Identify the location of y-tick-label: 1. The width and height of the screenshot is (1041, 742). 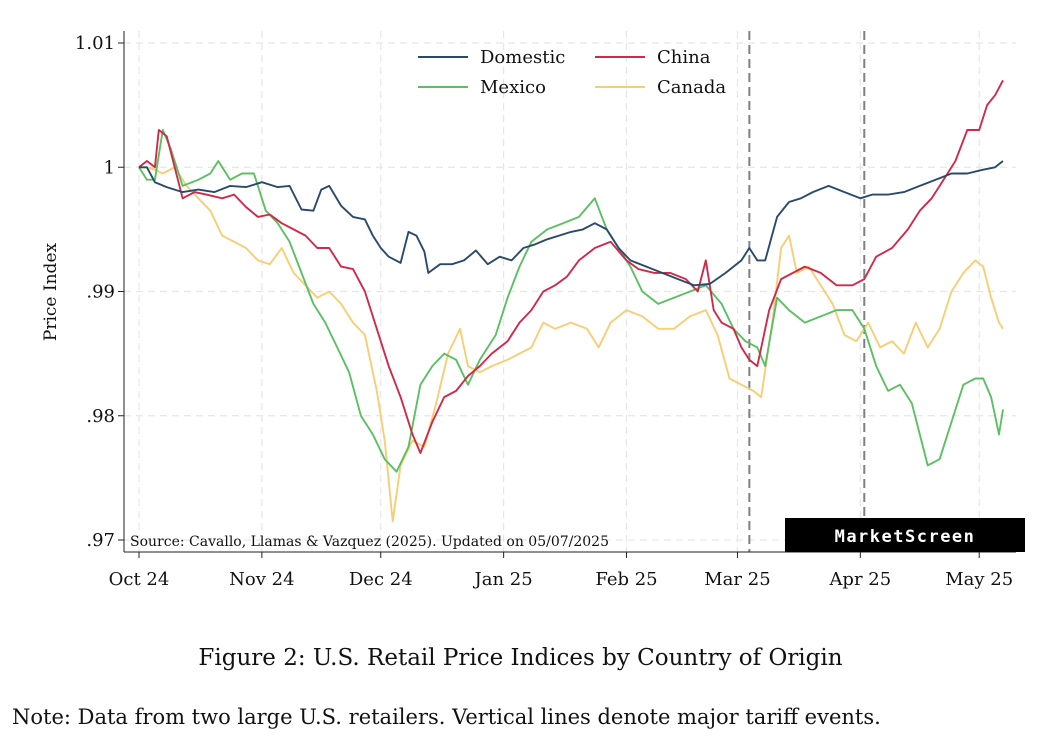
(109, 167).